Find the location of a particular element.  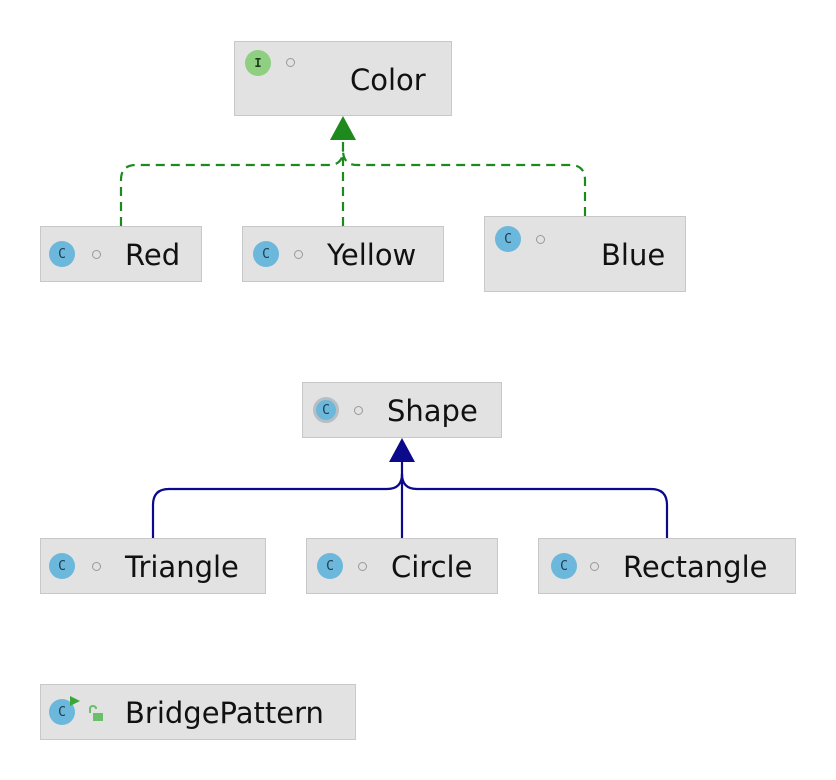

node-shape: C Shape is located at coordinates (402, 410).